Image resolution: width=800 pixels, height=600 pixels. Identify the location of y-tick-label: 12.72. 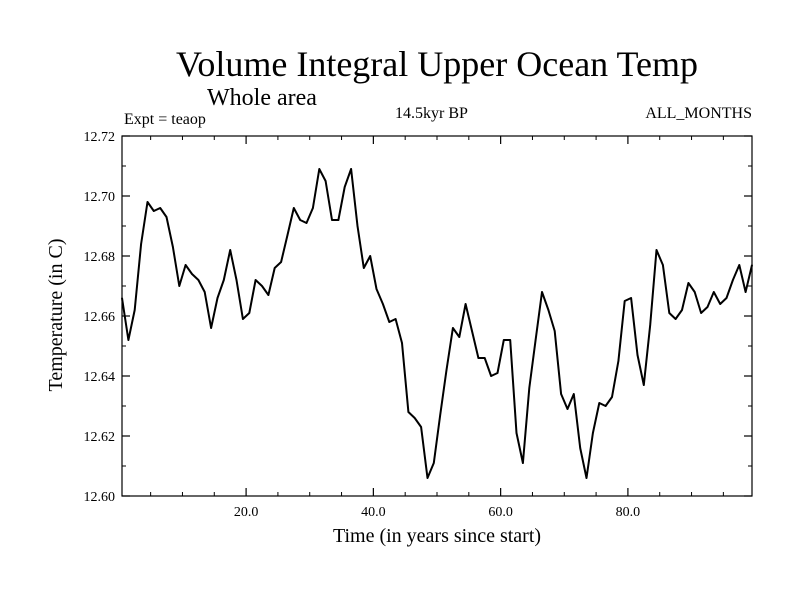
(100, 137).